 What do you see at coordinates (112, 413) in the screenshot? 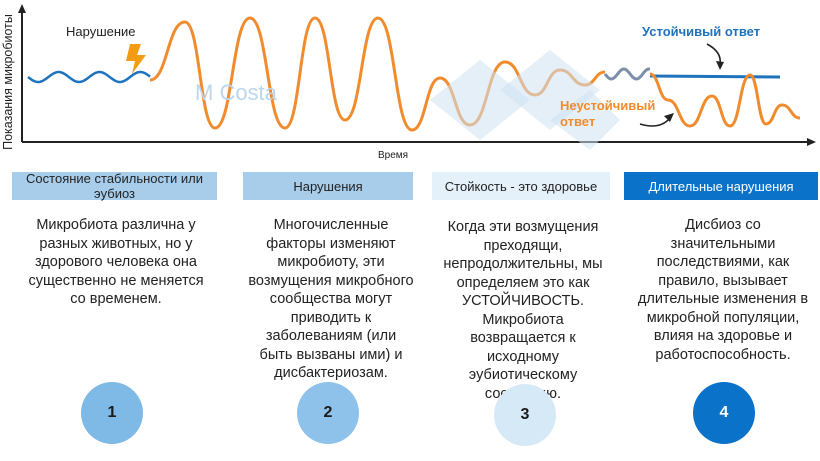
I see `step-1-circle: 1` at bounding box center [112, 413].